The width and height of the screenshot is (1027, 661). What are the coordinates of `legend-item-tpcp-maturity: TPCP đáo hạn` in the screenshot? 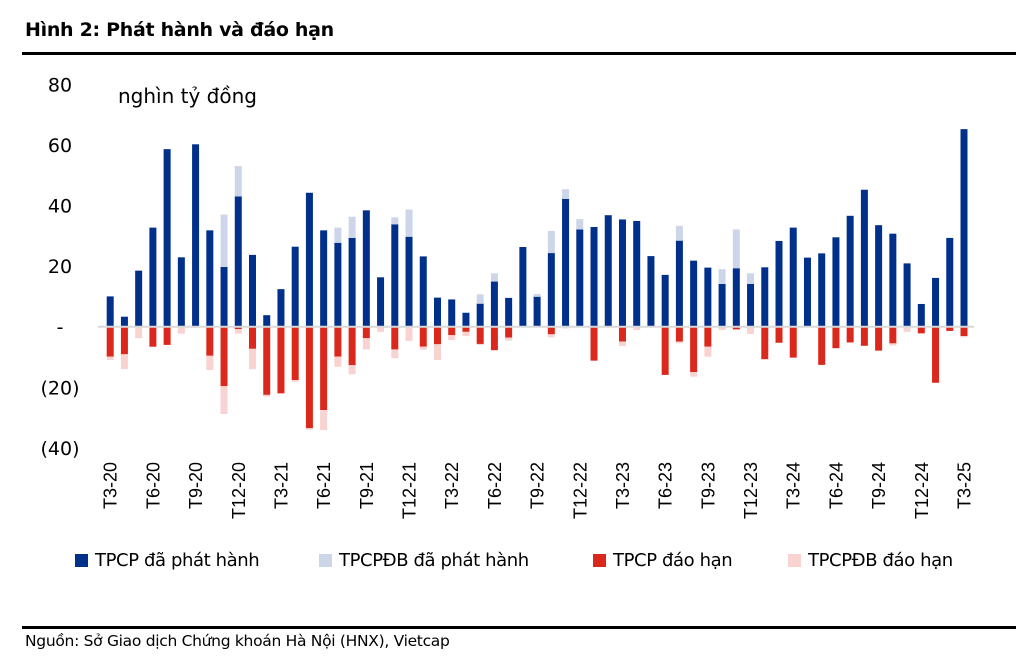 It's located at (663, 560).